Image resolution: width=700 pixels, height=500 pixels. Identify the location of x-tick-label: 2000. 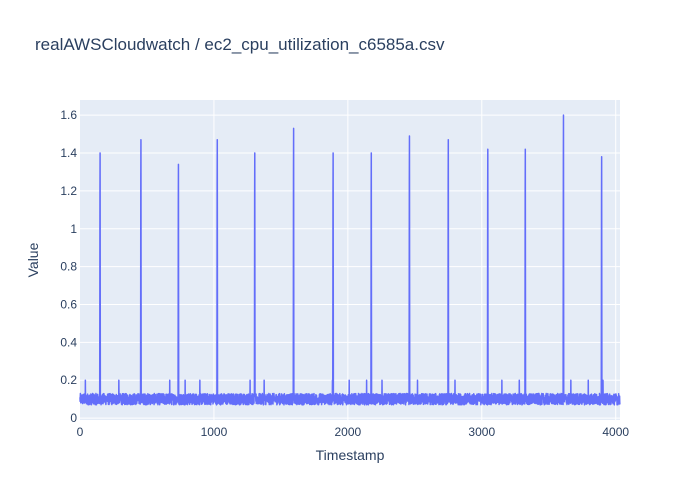
(348, 432).